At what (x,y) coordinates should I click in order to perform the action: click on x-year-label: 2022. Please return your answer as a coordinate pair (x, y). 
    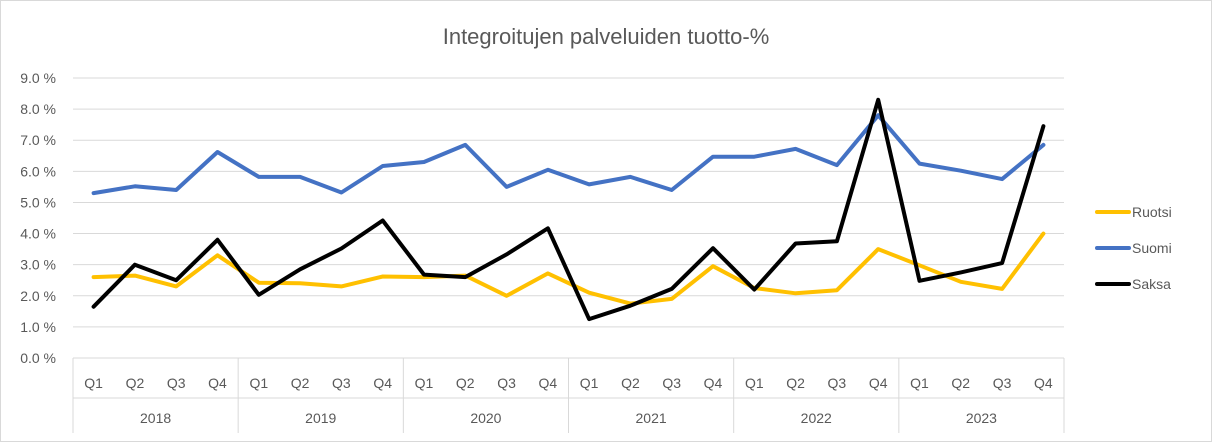
    Looking at the image, I should click on (816, 418).